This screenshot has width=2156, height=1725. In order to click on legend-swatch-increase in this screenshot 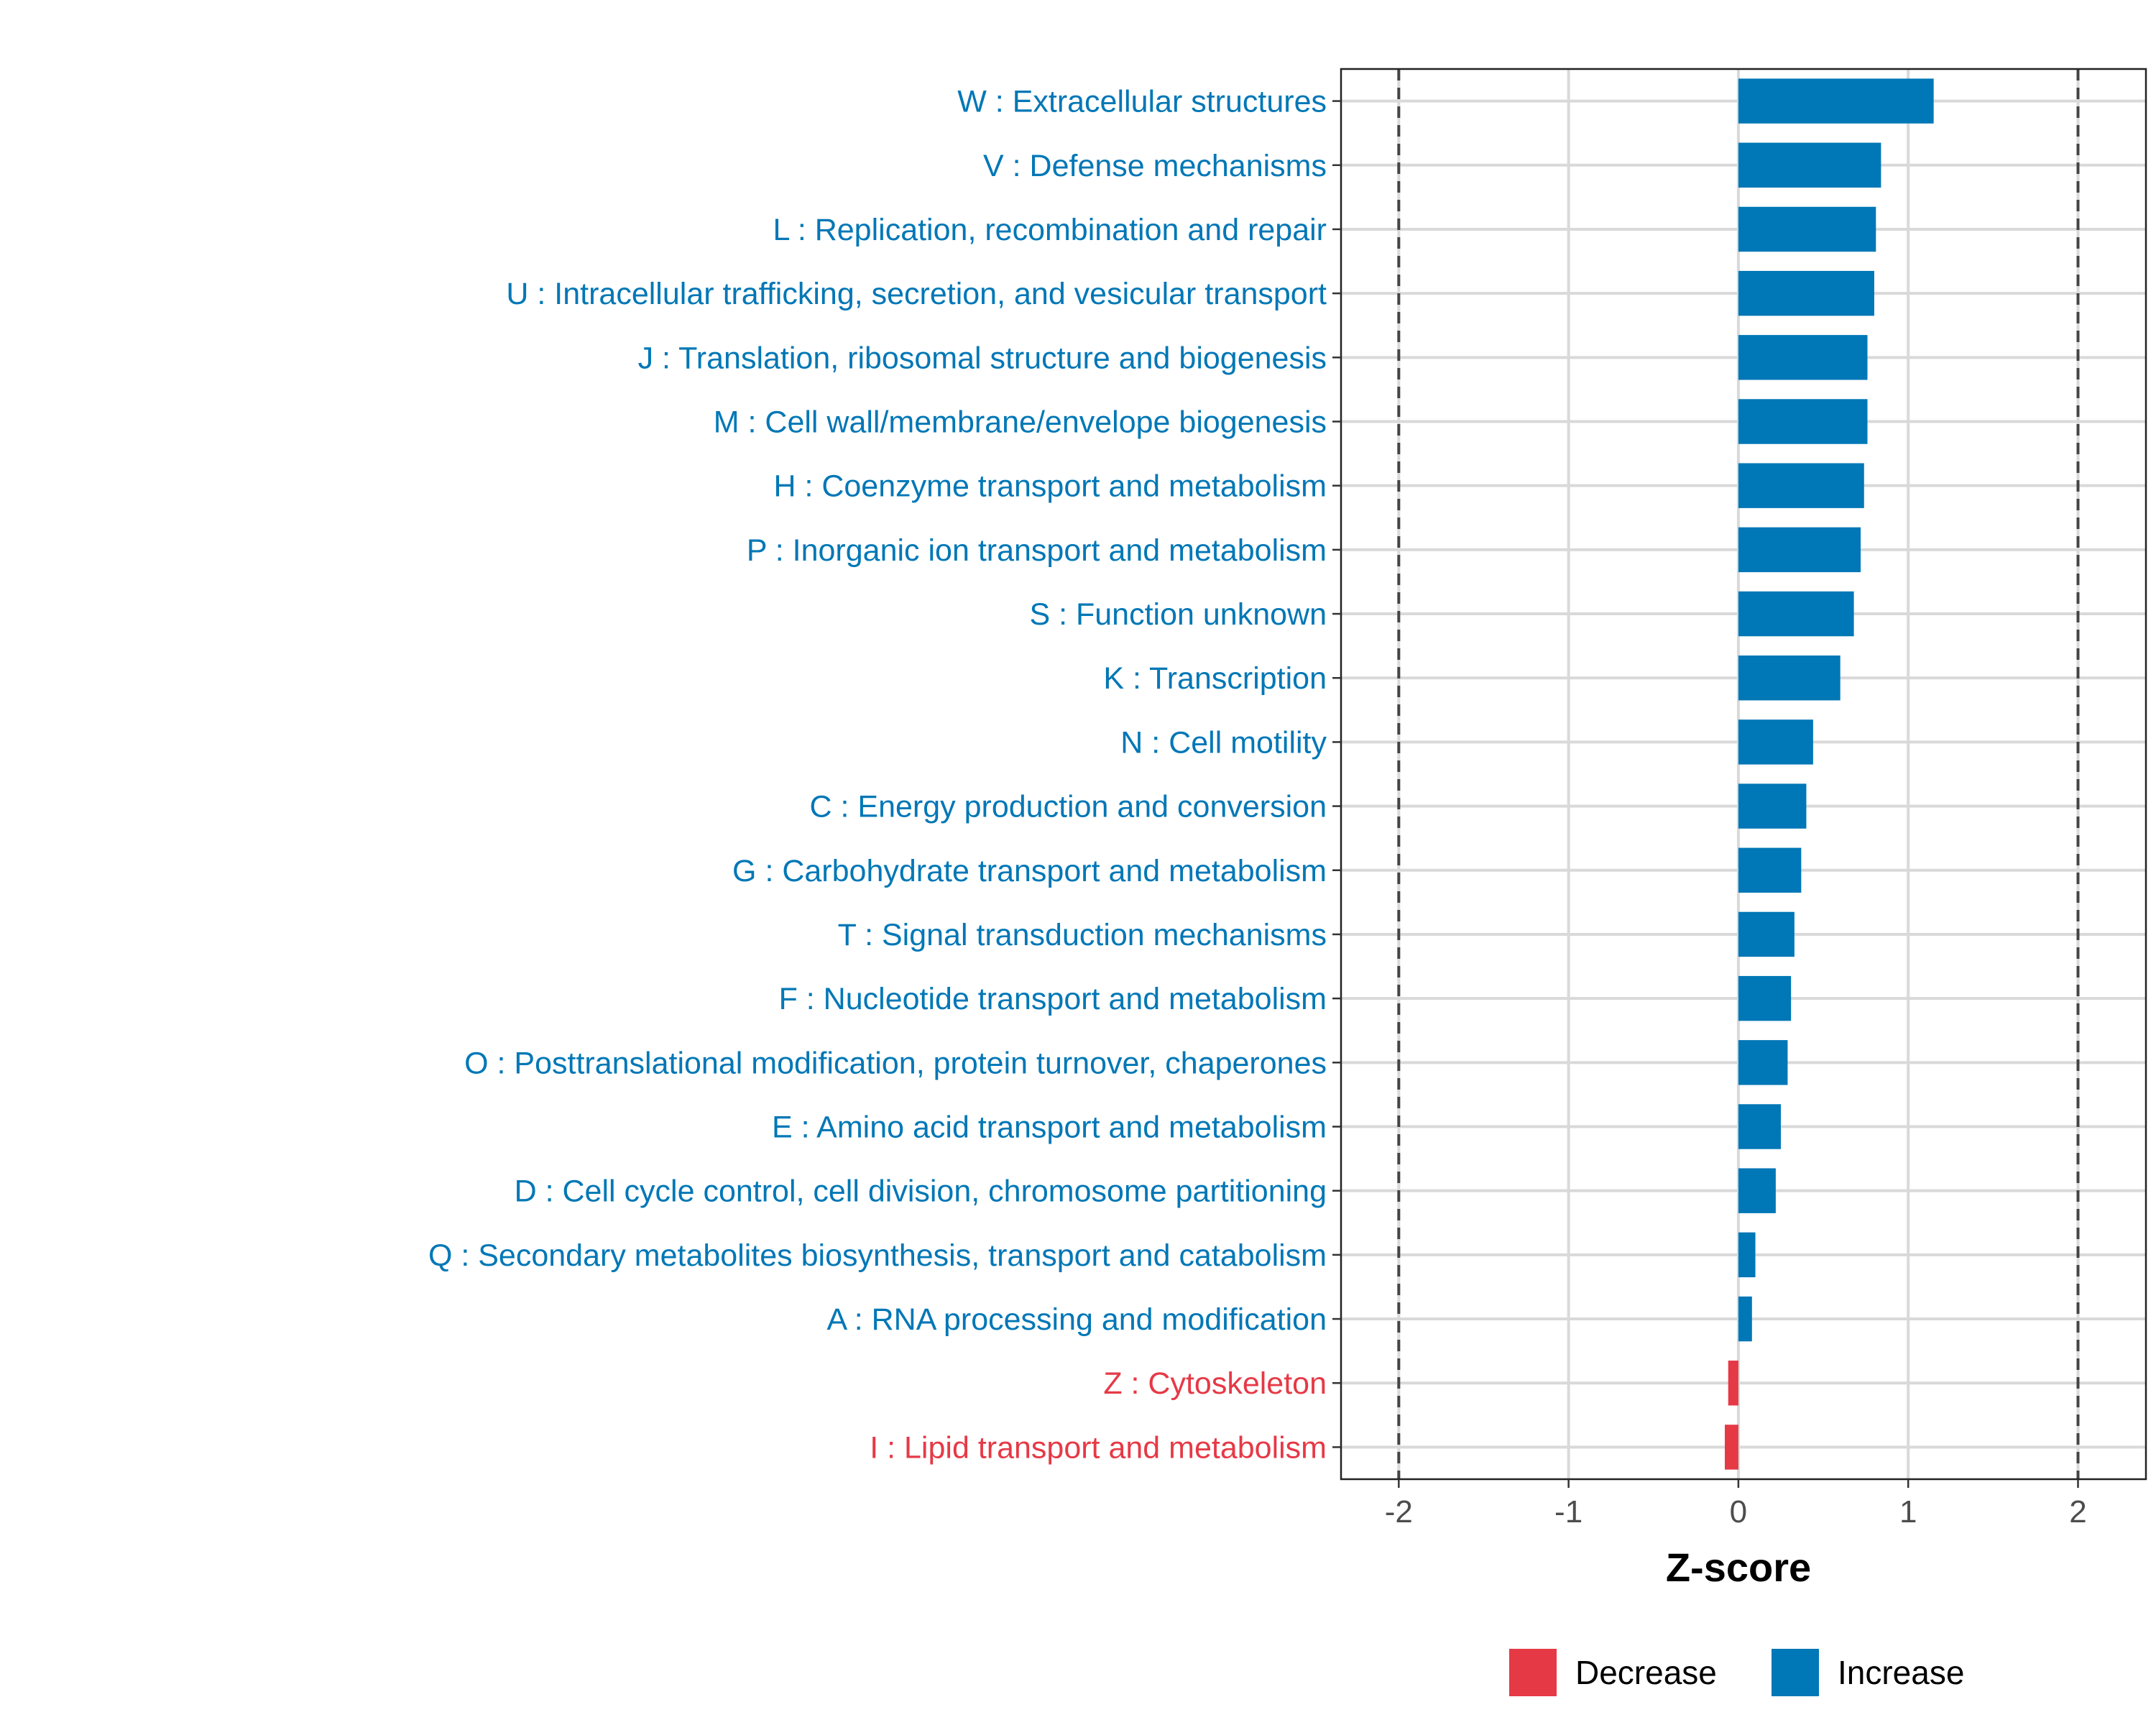, I will do `click(1796, 1672)`.